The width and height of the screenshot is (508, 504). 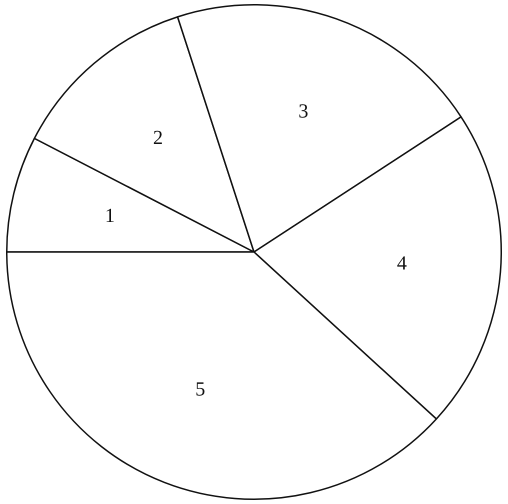 I want to click on slice-label: 2, so click(x=158, y=138).